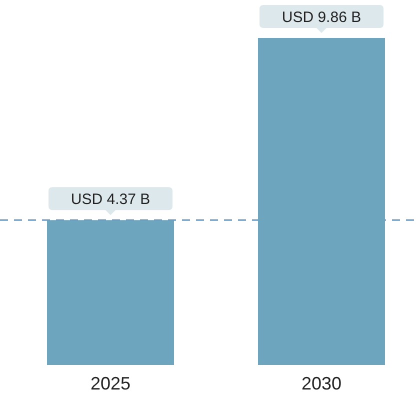 The image size is (417, 413). Describe the element at coordinates (321, 384) in the screenshot. I see `x-tick-label: 2030` at that location.